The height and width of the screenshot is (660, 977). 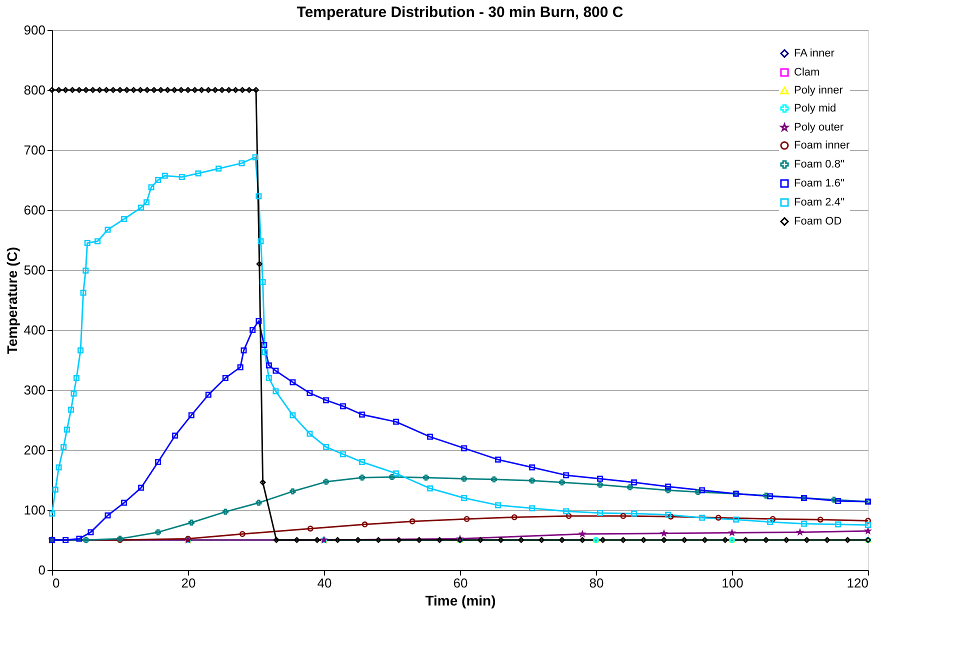 What do you see at coordinates (819, 202) in the screenshot?
I see `legend-label: Foam 2.4"` at bounding box center [819, 202].